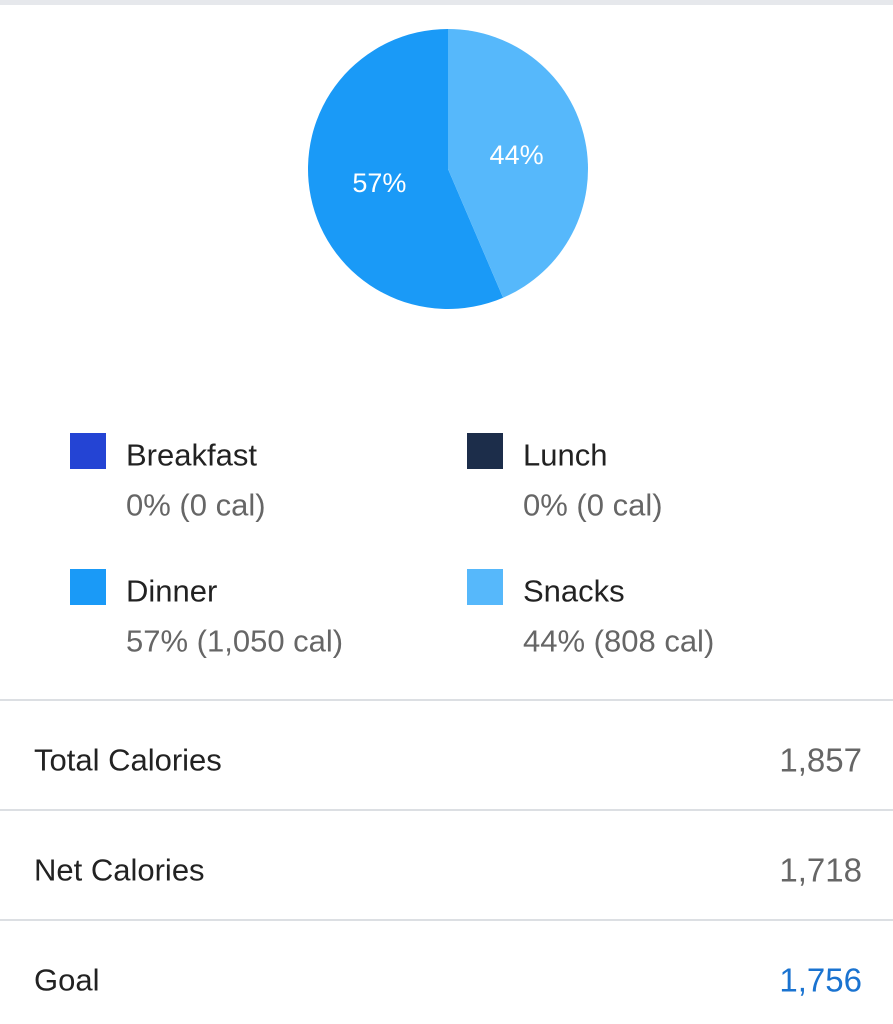 The height and width of the screenshot is (1024, 893). I want to click on top-bar, so click(446, 2).